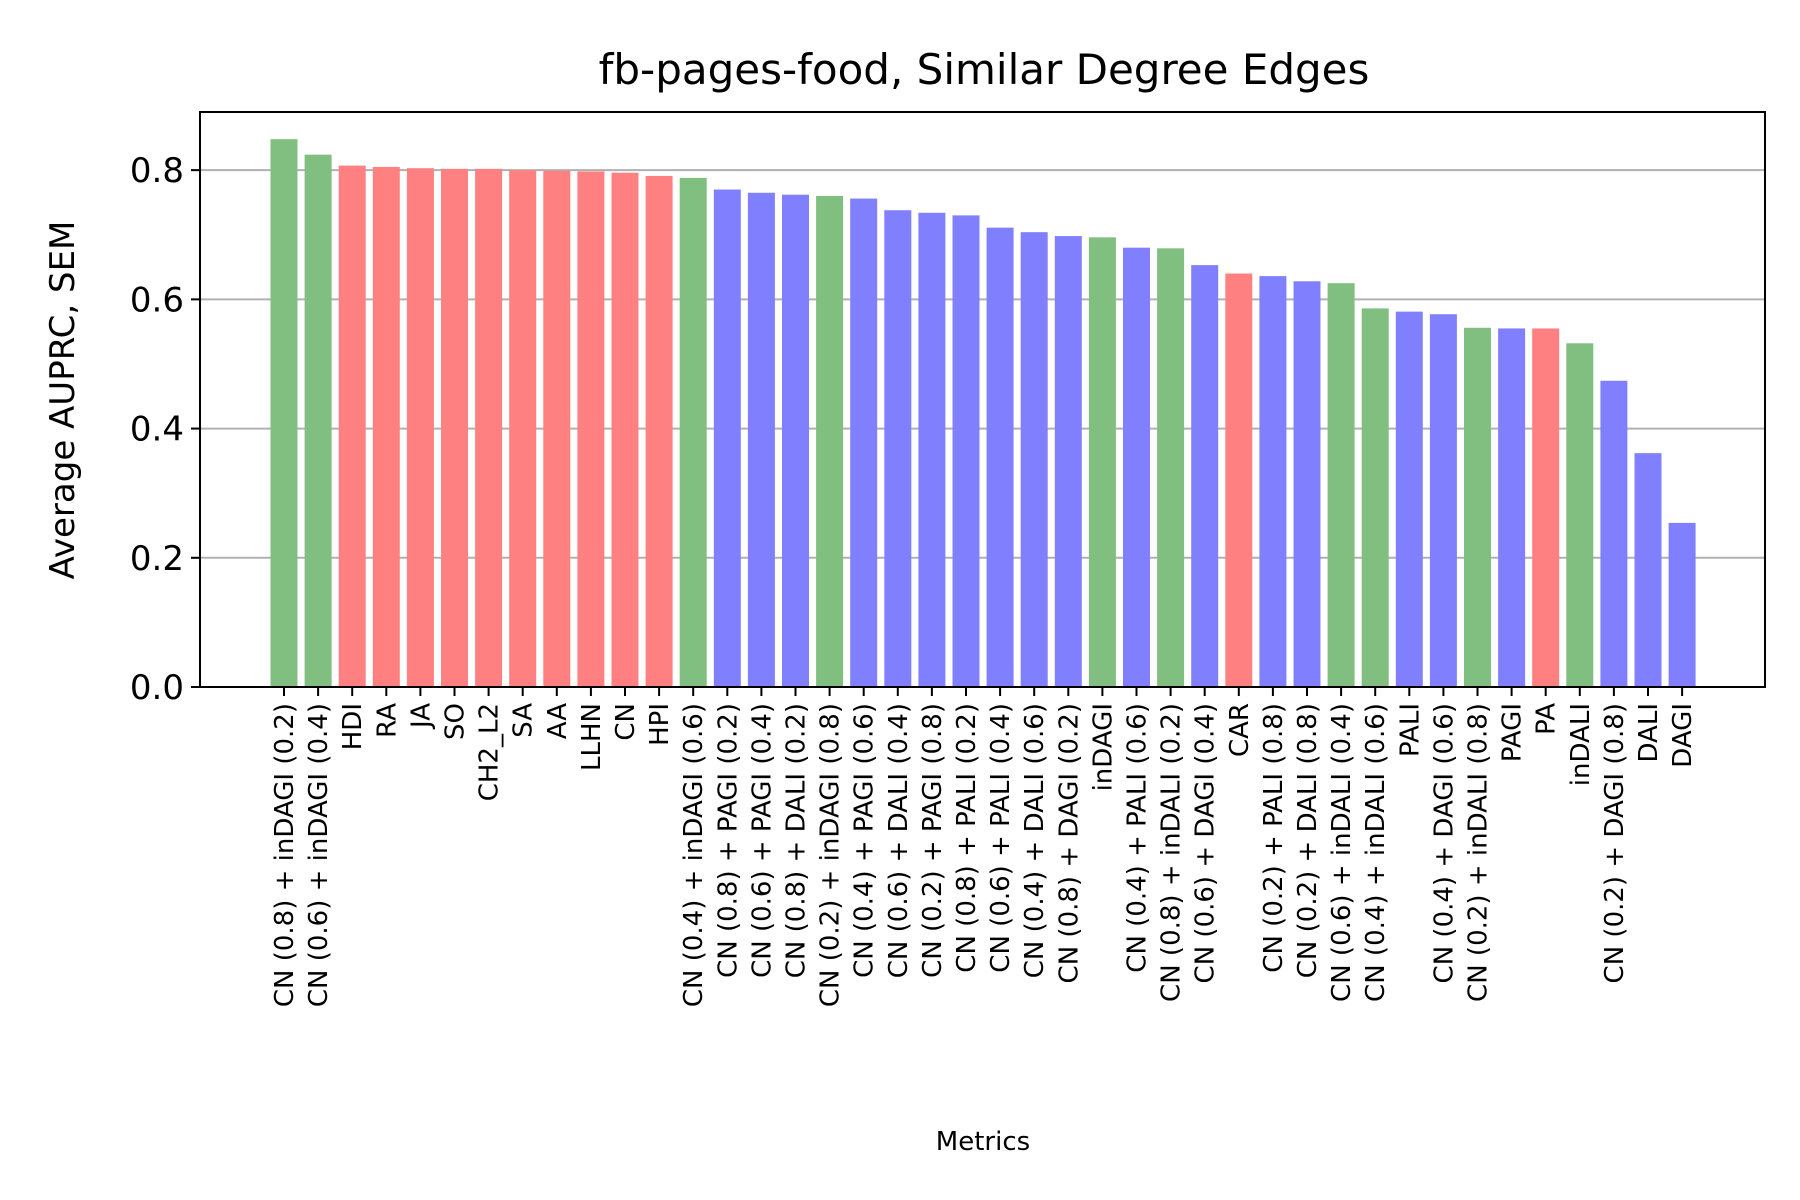 This screenshot has height=1200, width=1800. I want to click on x-tick-label: CN (0.4) + PAGI (0.6), so click(865, 840).